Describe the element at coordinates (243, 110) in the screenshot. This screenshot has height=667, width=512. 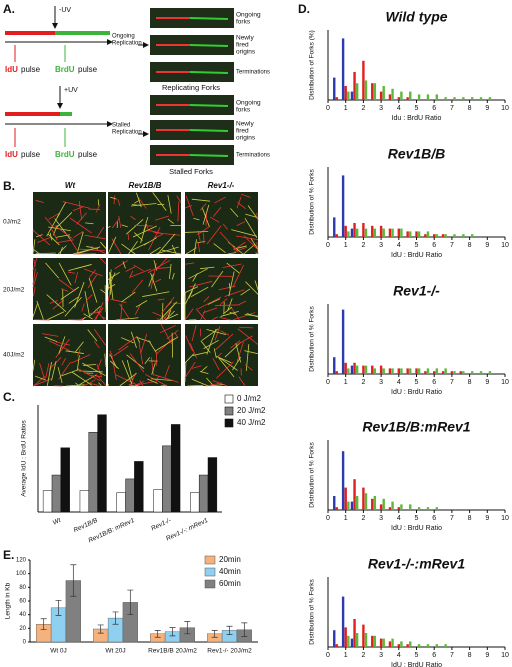
I see `label: forks` at that location.